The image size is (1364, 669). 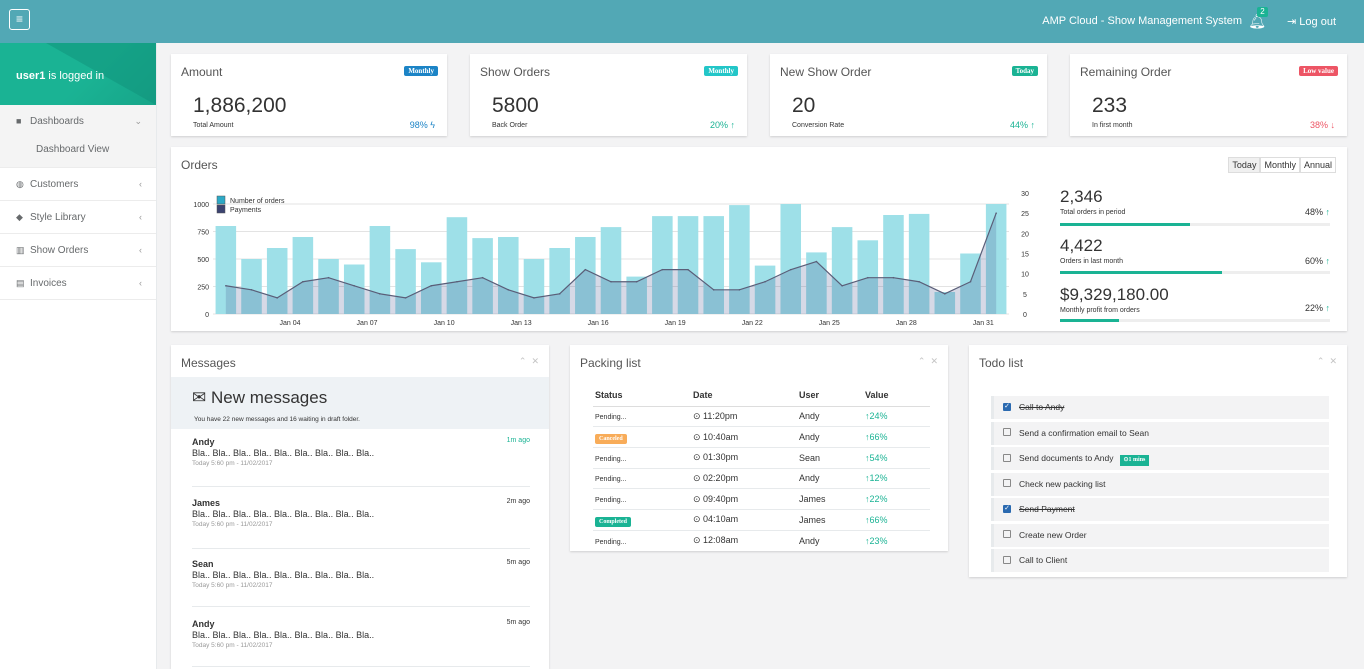 What do you see at coordinates (54, 184) in the screenshot?
I see `sidebar-item-label: Customers` at bounding box center [54, 184].